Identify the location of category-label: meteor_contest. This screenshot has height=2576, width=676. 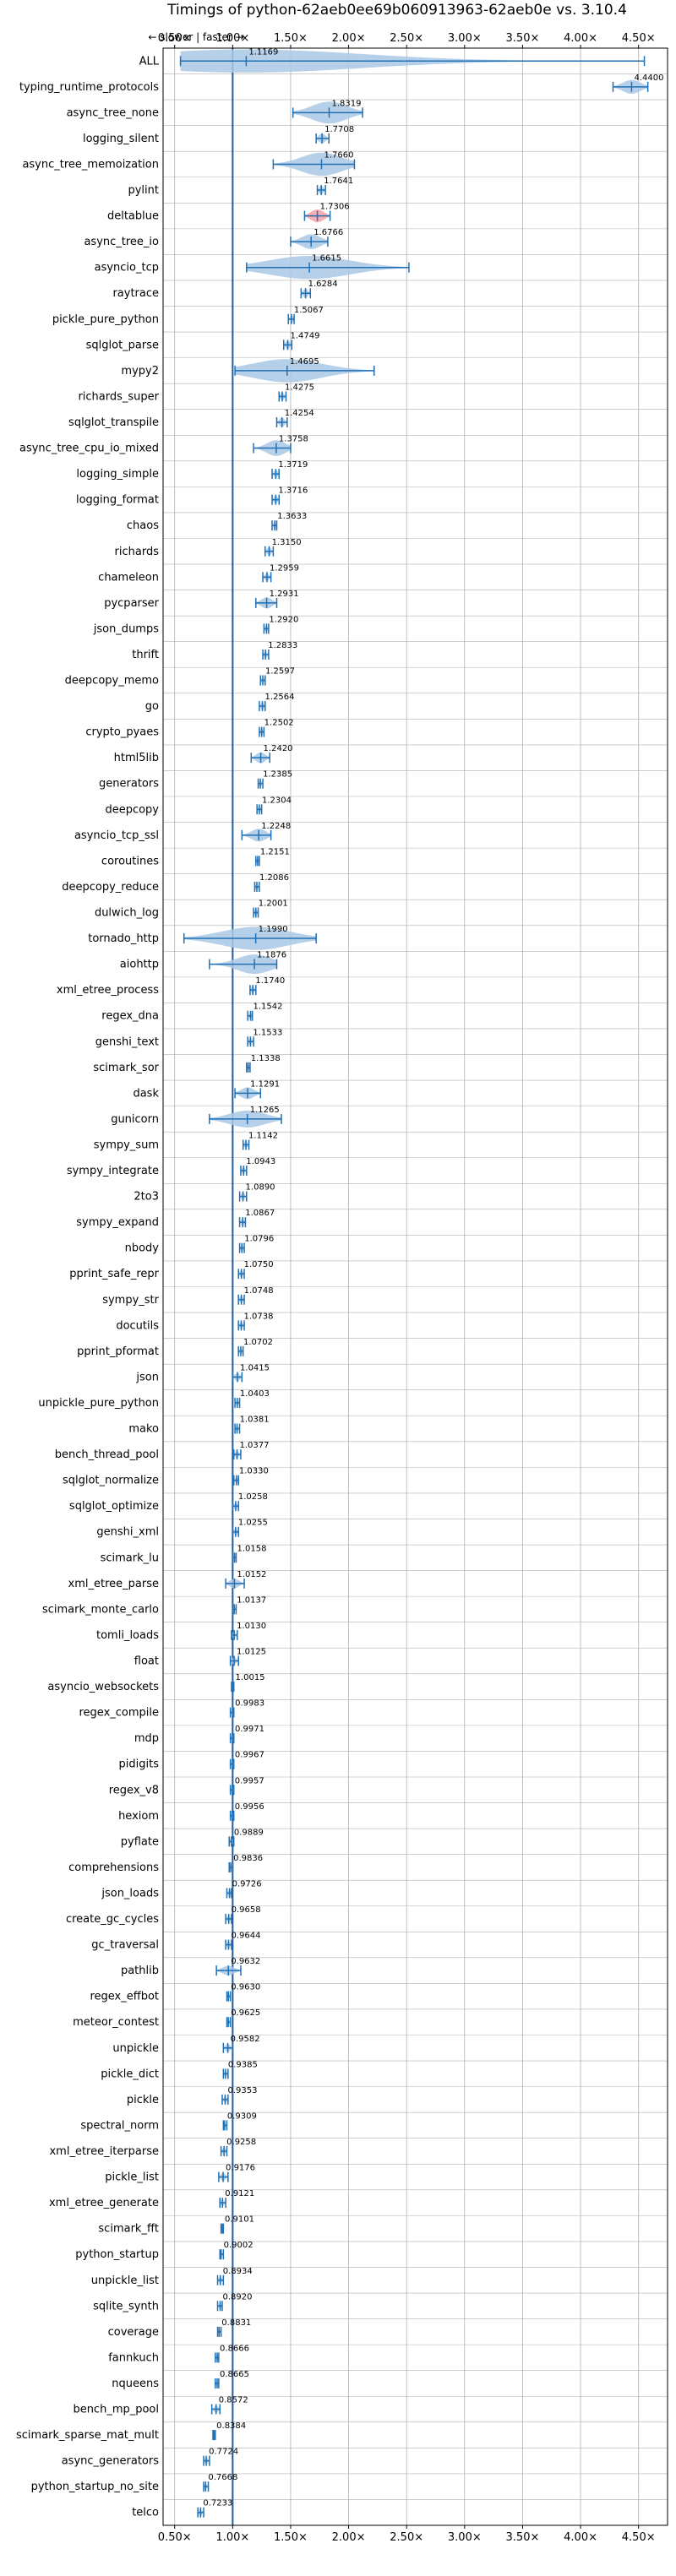
(116, 2022).